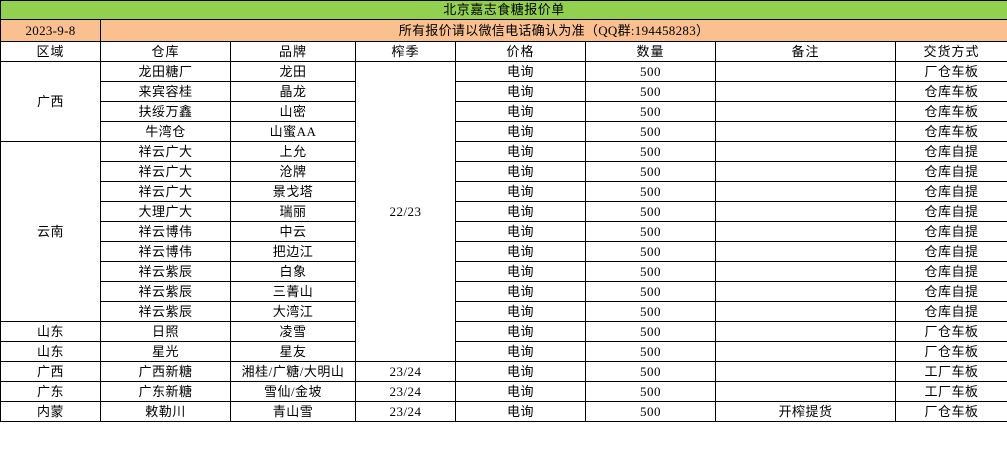 This screenshot has width=1007, height=451. What do you see at coordinates (650, 51) in the screenshot?
I see `column-header-quantity: 数量` at bounding box center [650, 51].